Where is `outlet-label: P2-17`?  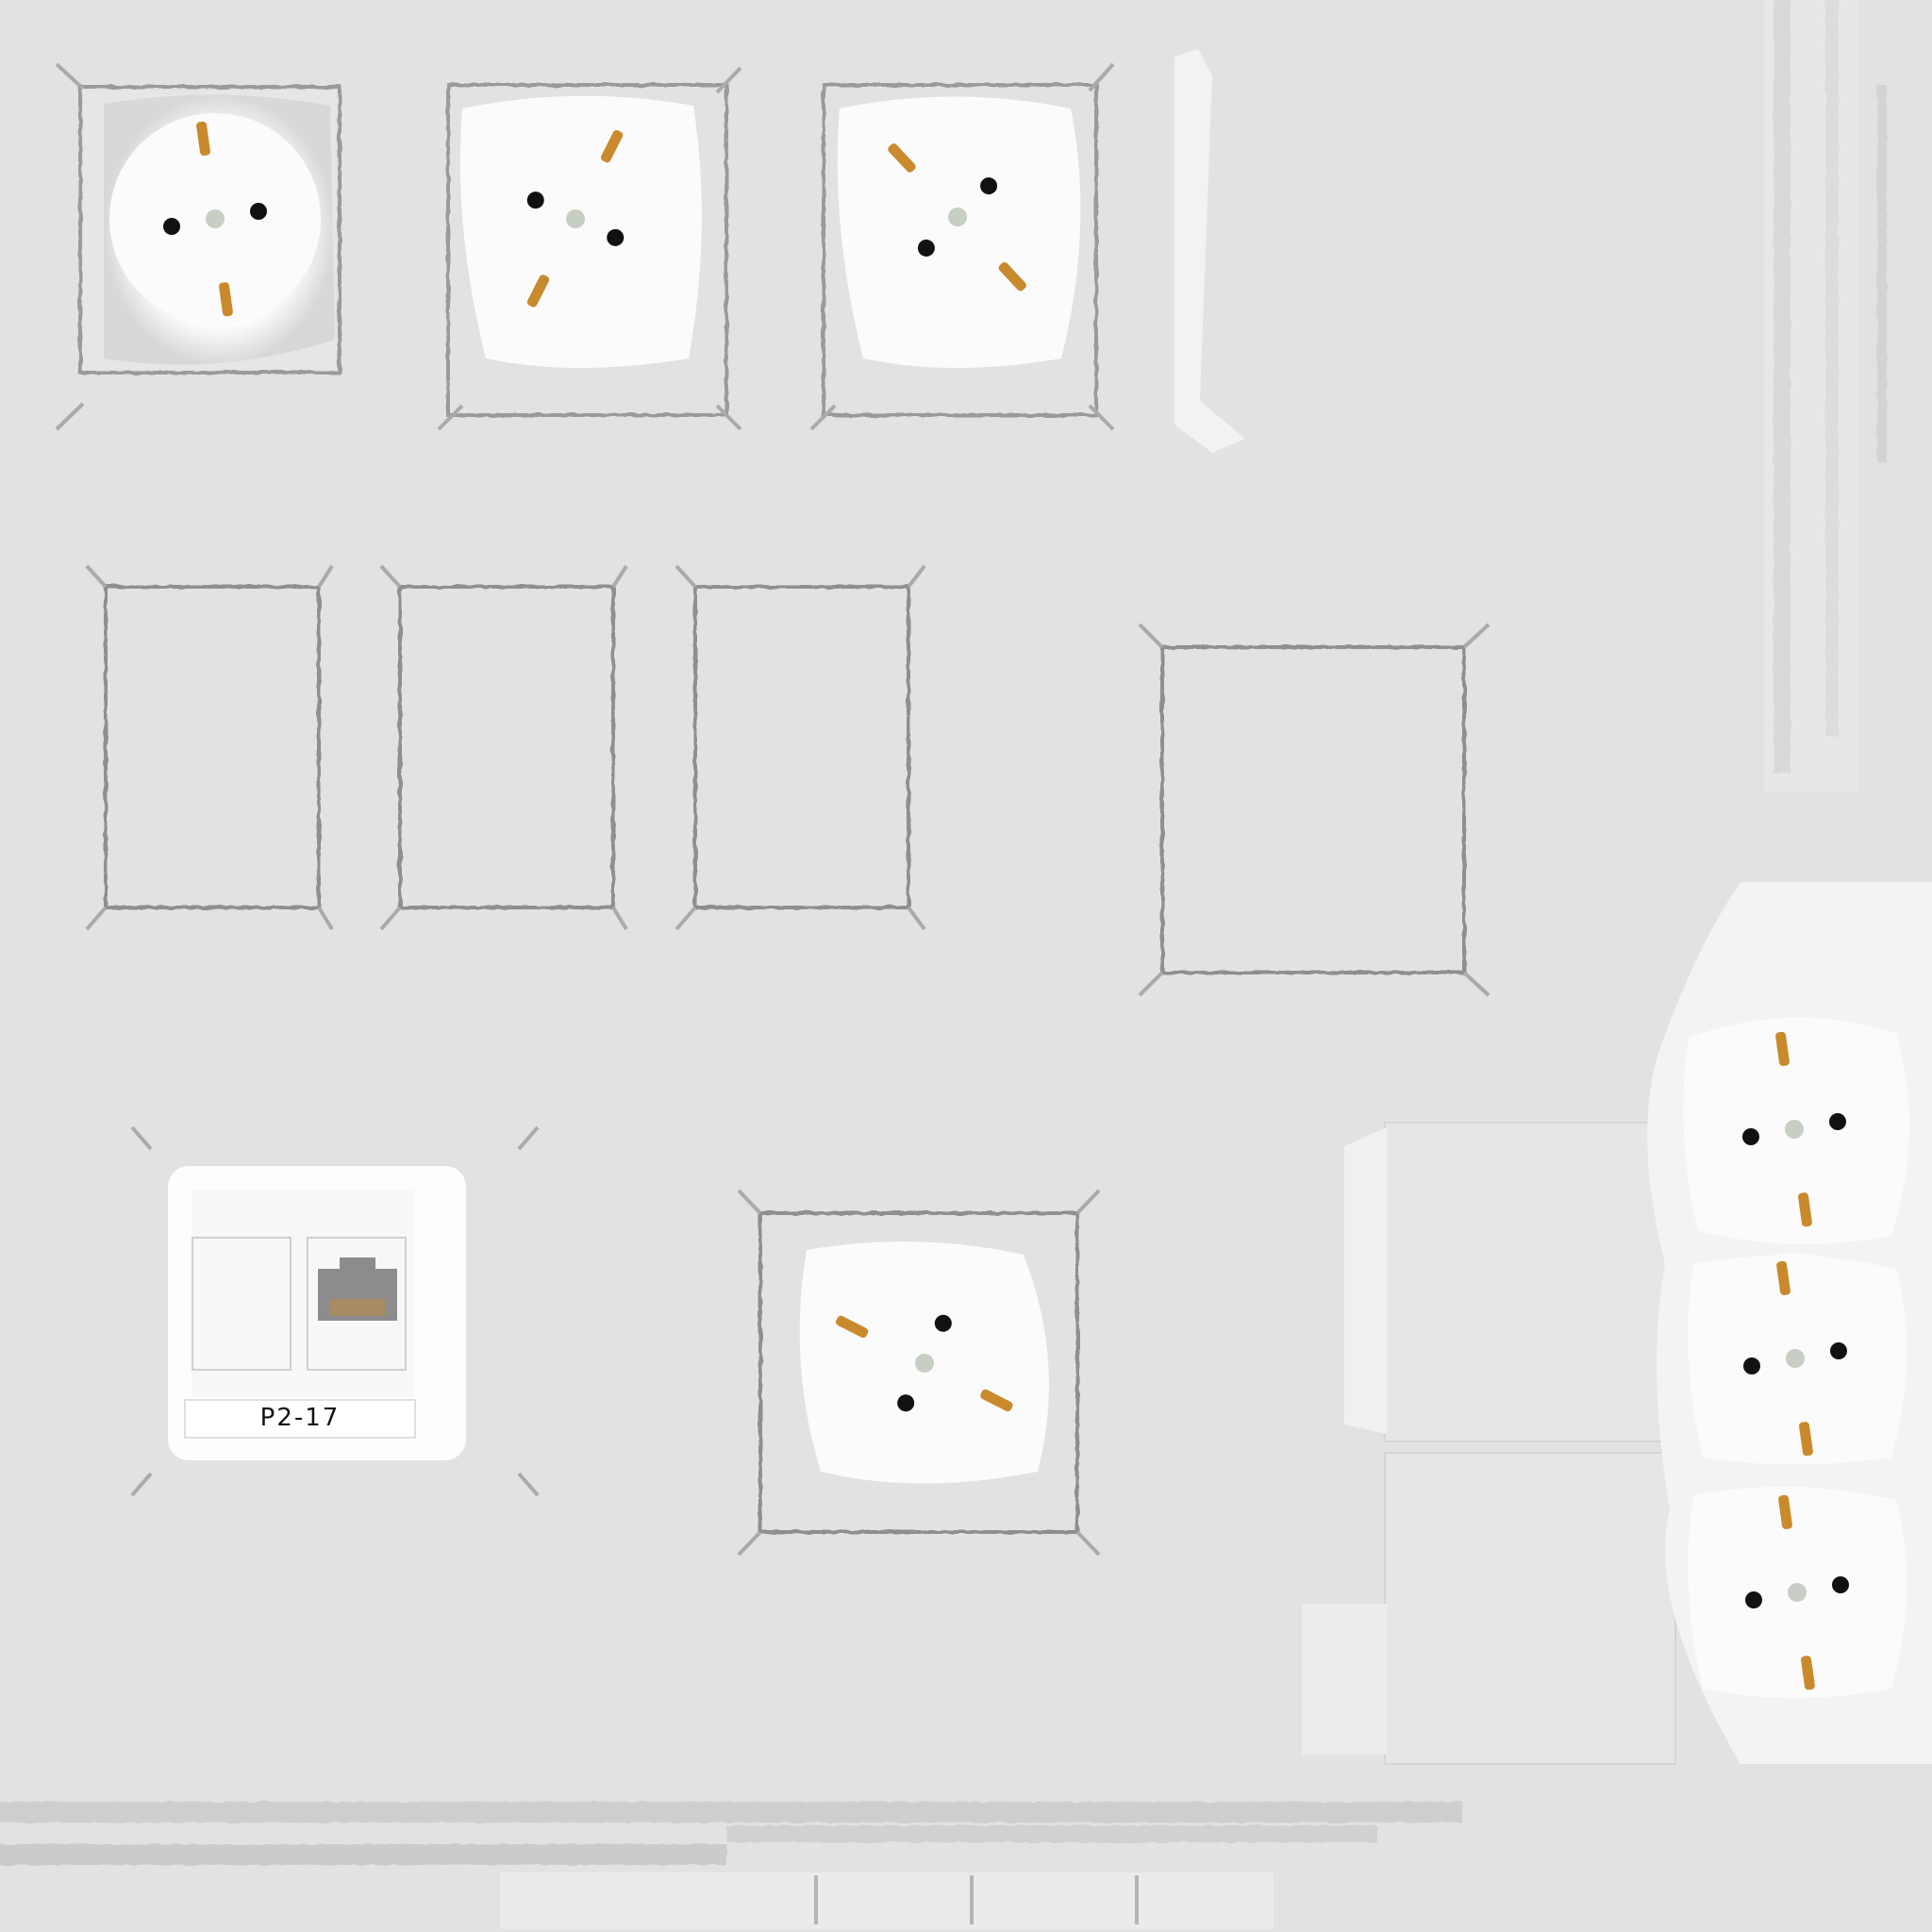 outlet-label: P2-17 is located at coordinates (301, 1418).